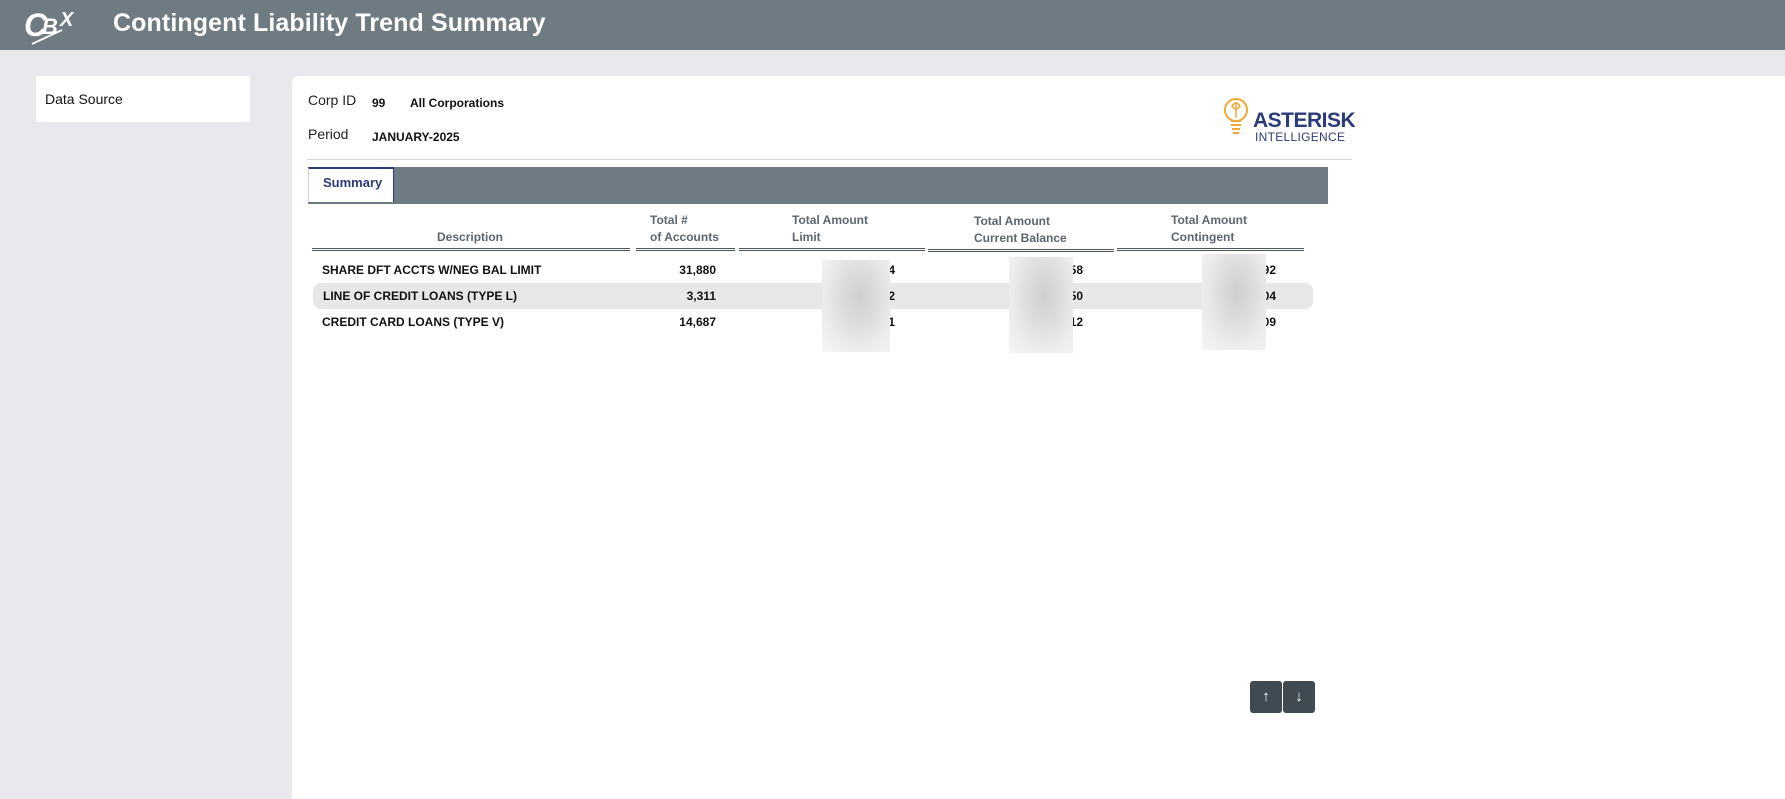  I want to click on tab-label: Summary, so click(353, 182).